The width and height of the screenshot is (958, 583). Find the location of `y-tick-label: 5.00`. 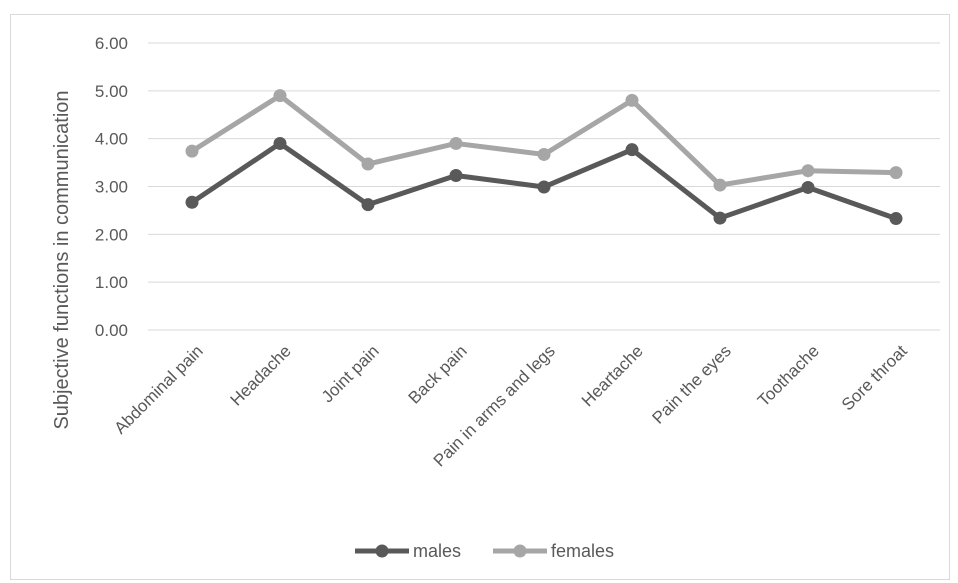

y-tick-label: 5.00 is located at coordinates (111, 91).